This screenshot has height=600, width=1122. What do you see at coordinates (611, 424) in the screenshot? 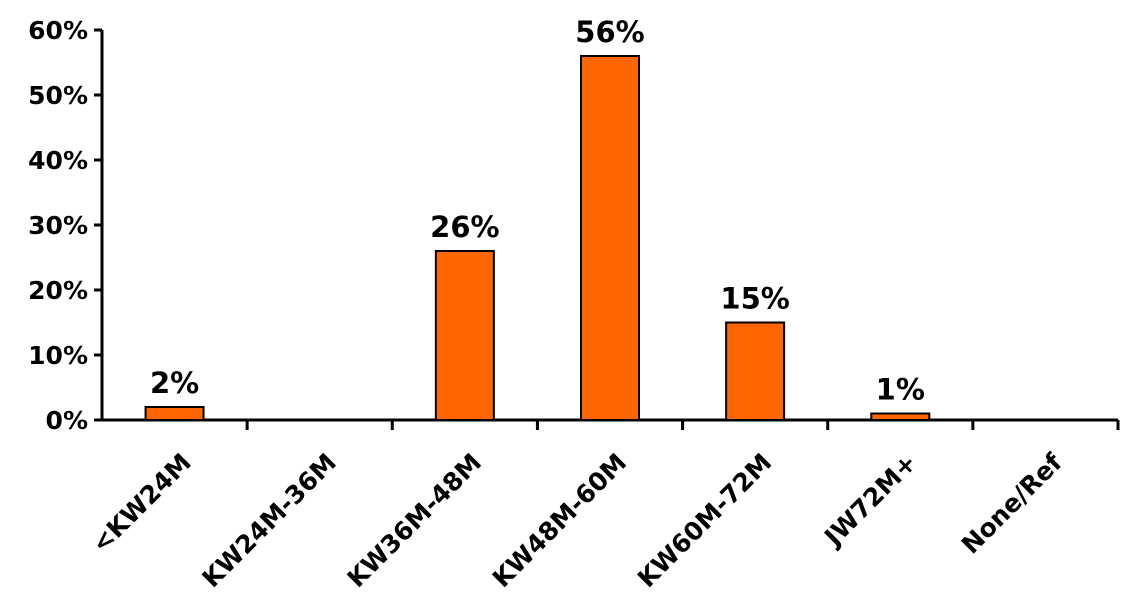
I see `x-axis` at bounding box center [611, 424].